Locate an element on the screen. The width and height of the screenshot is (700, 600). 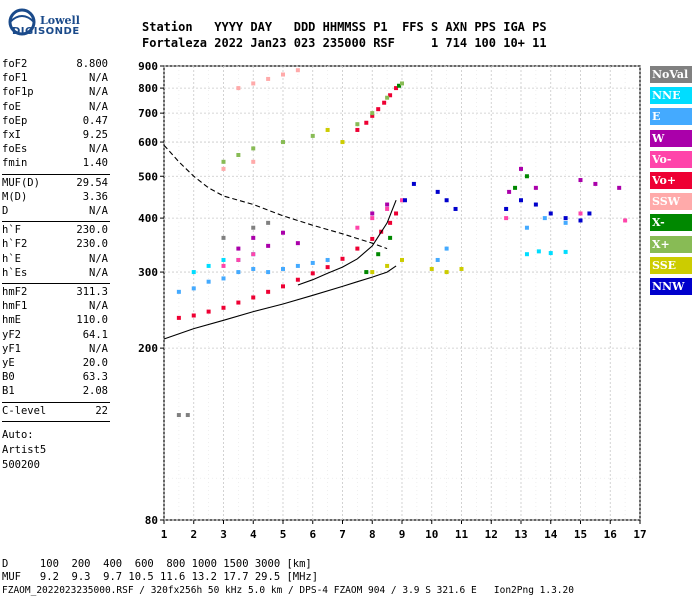
legend-item: Vo+ is located at coordinates (671, 180).